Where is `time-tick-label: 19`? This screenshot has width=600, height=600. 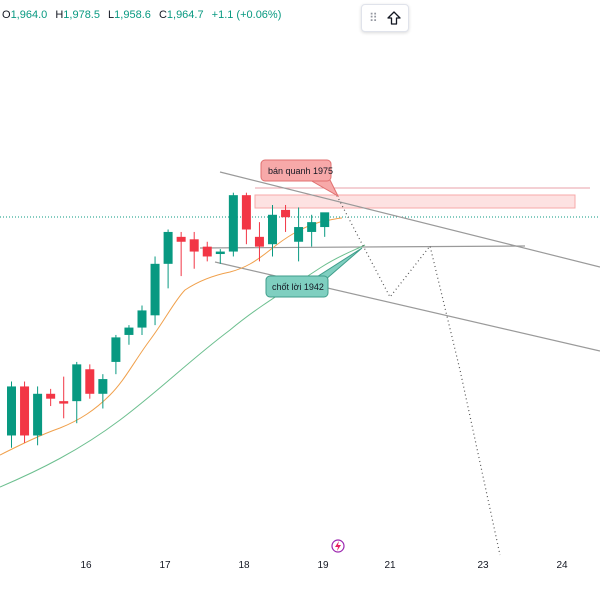
time-tick-label: 19 is located at coordinates (323, 565).